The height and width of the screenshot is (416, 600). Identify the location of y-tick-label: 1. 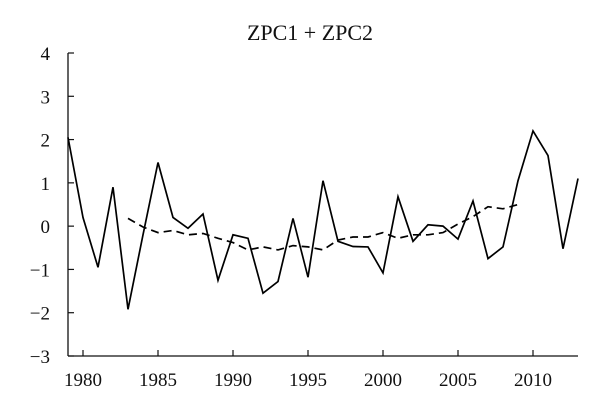
(46, 184).